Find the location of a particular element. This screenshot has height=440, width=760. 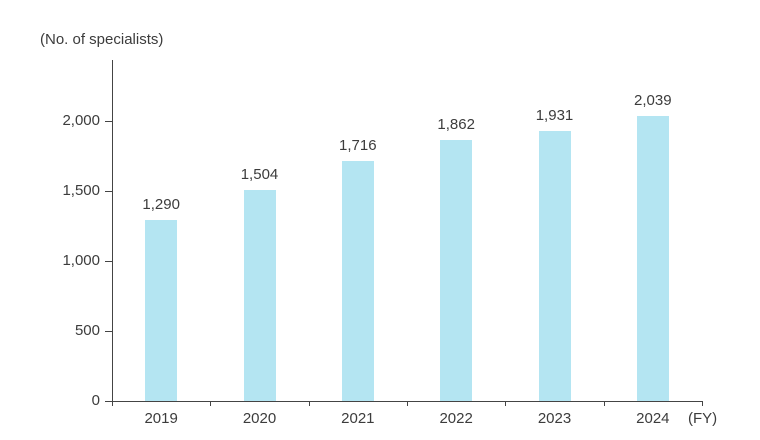

x-axis-tick-label: 2020 is located at coordinates (259, 418).